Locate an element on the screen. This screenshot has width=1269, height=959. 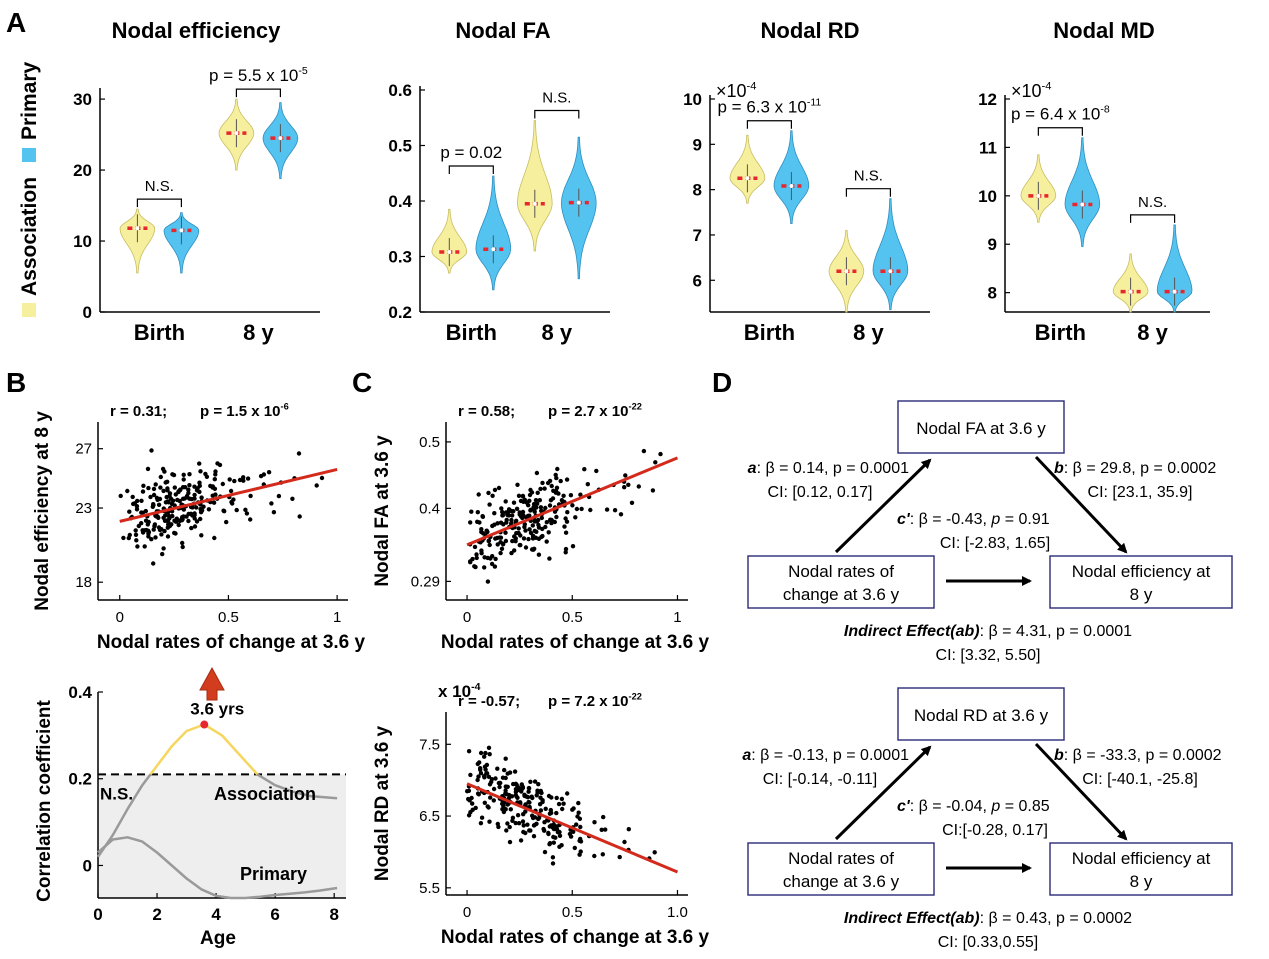
y-tick-label: 9 is located at coordinates (992, 244).